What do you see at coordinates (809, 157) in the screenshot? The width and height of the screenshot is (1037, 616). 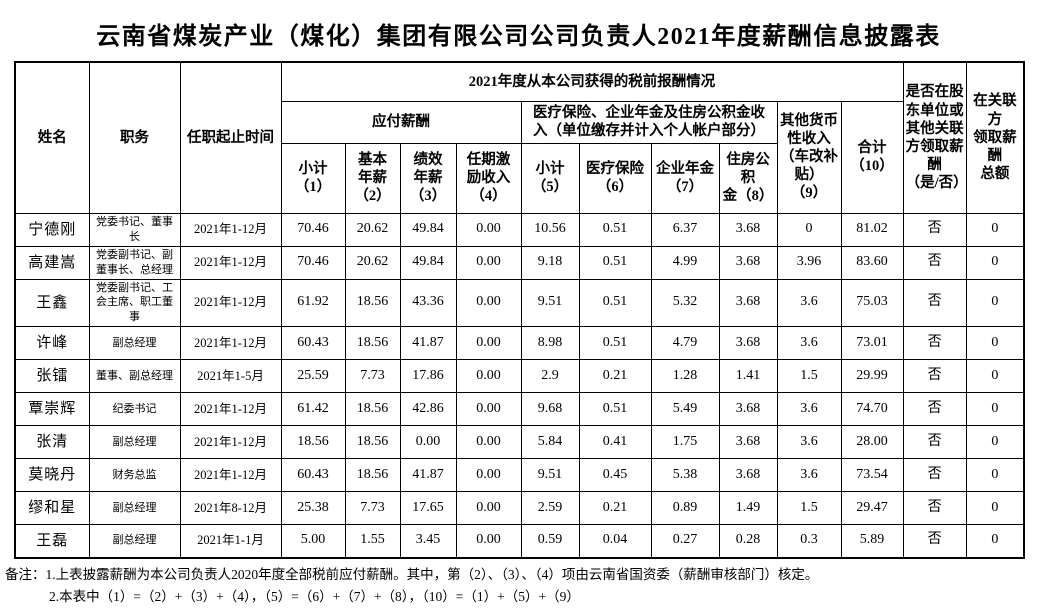 I see `header-other-cash-9: 其他货币 性收入 （车改补 贴） （9）` at bounding box center [809, 157].